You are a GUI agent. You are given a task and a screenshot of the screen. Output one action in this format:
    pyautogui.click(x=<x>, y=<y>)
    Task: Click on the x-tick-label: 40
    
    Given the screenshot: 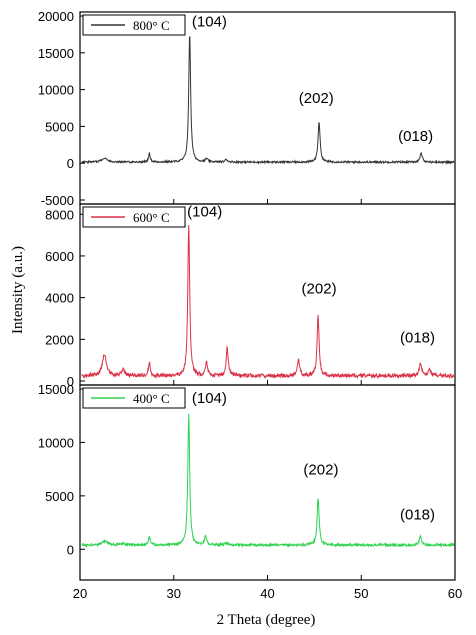 What is the action you would take?
    pyautogui.click(x=267, y=593)
    